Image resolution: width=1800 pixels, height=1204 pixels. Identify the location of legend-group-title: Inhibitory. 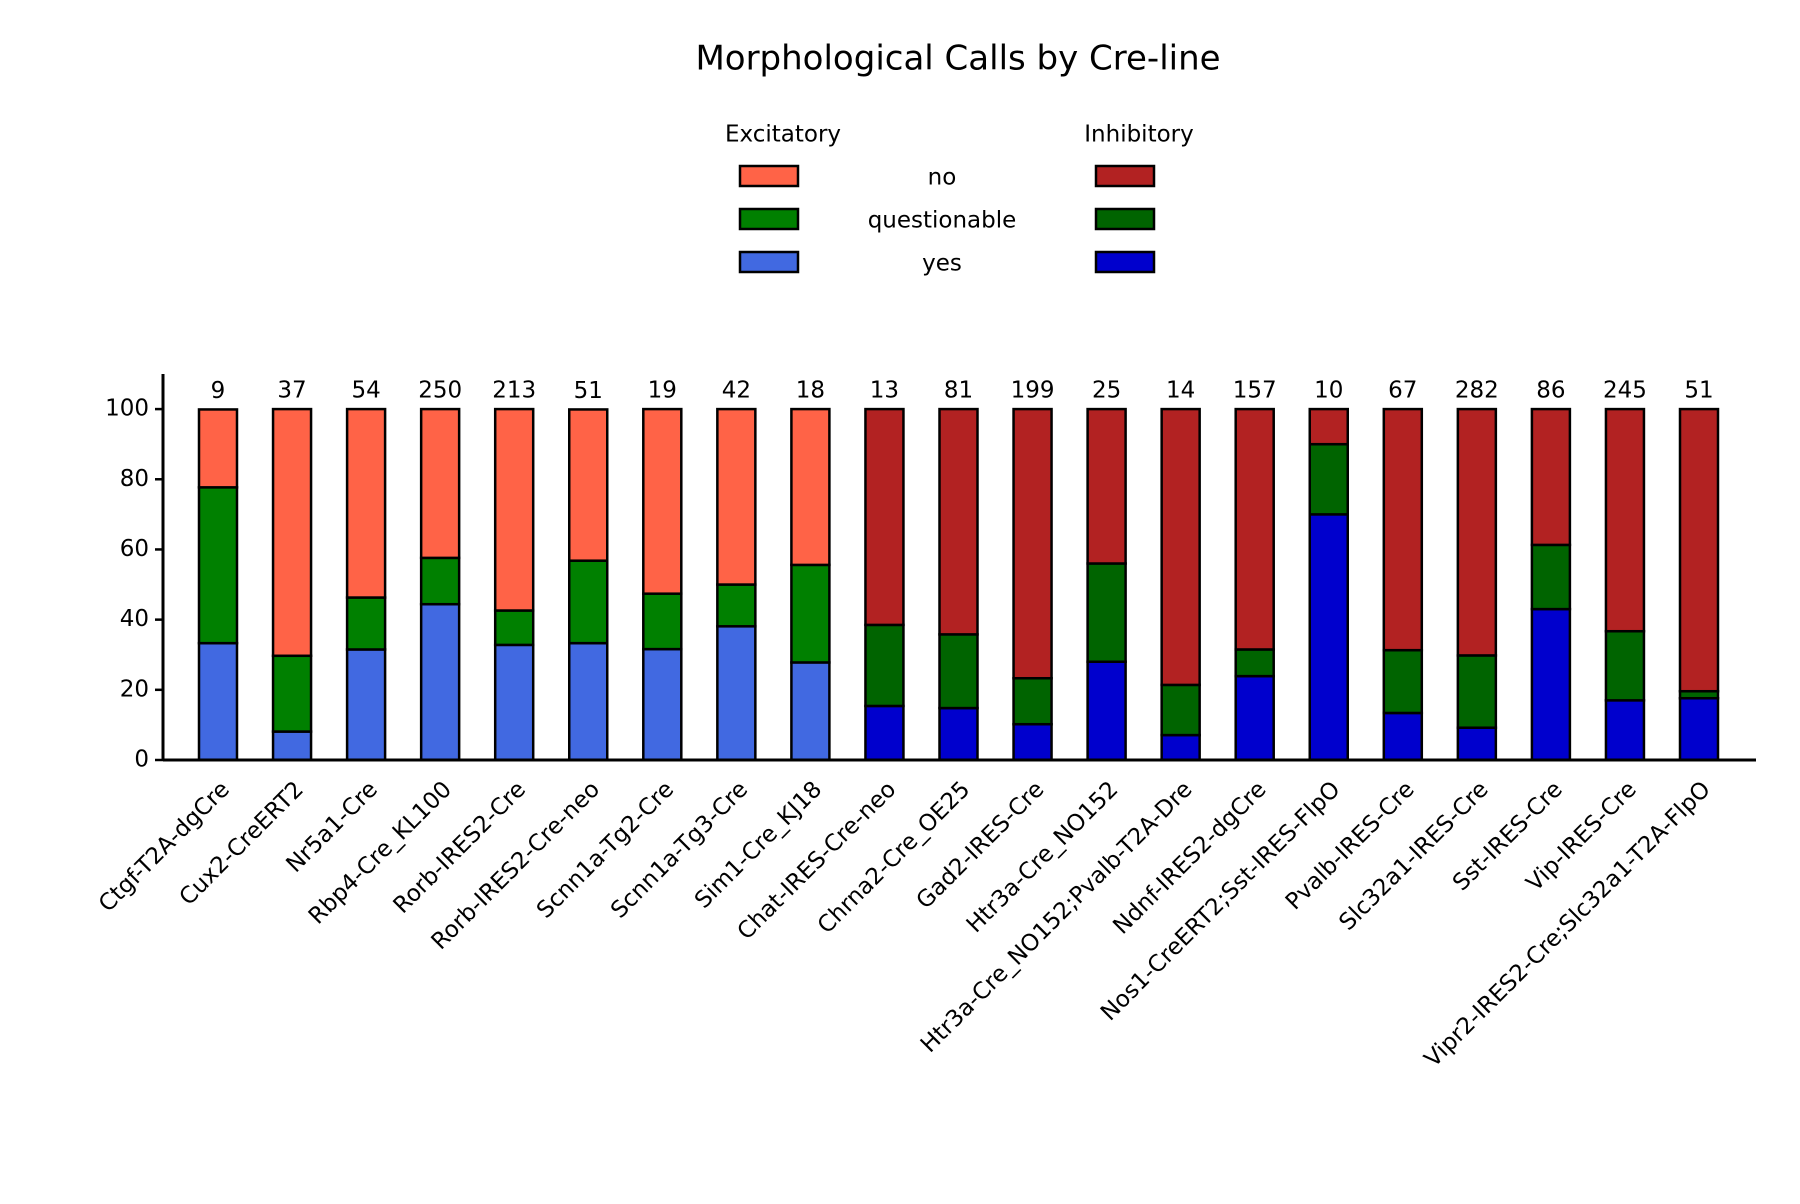
(1138, 135).